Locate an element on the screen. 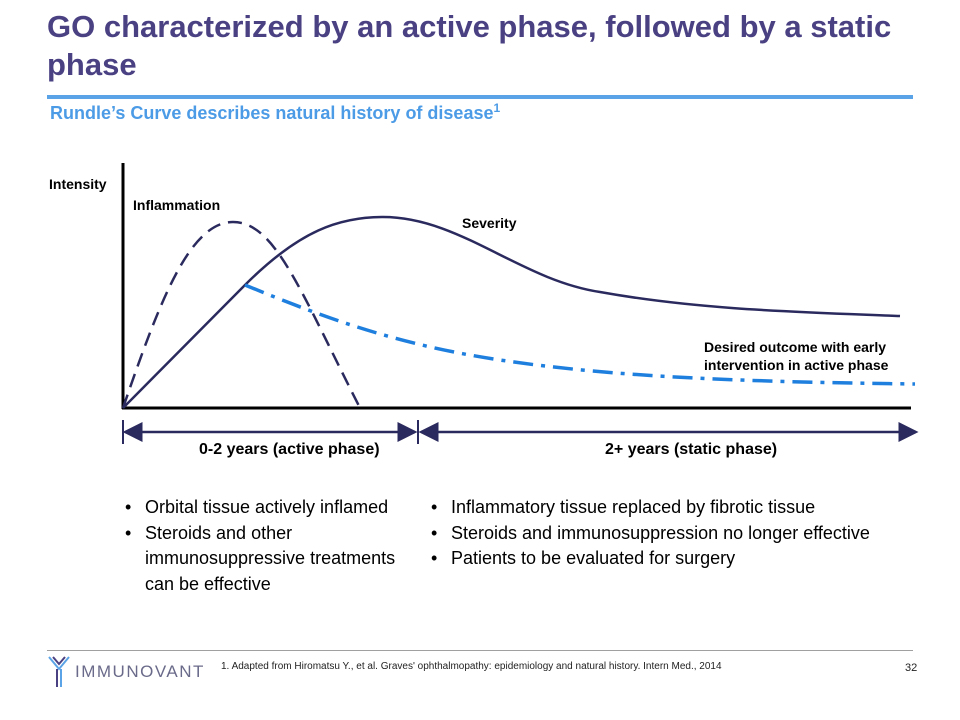  antibody-logo-icon is located at coordinates (59, 671).